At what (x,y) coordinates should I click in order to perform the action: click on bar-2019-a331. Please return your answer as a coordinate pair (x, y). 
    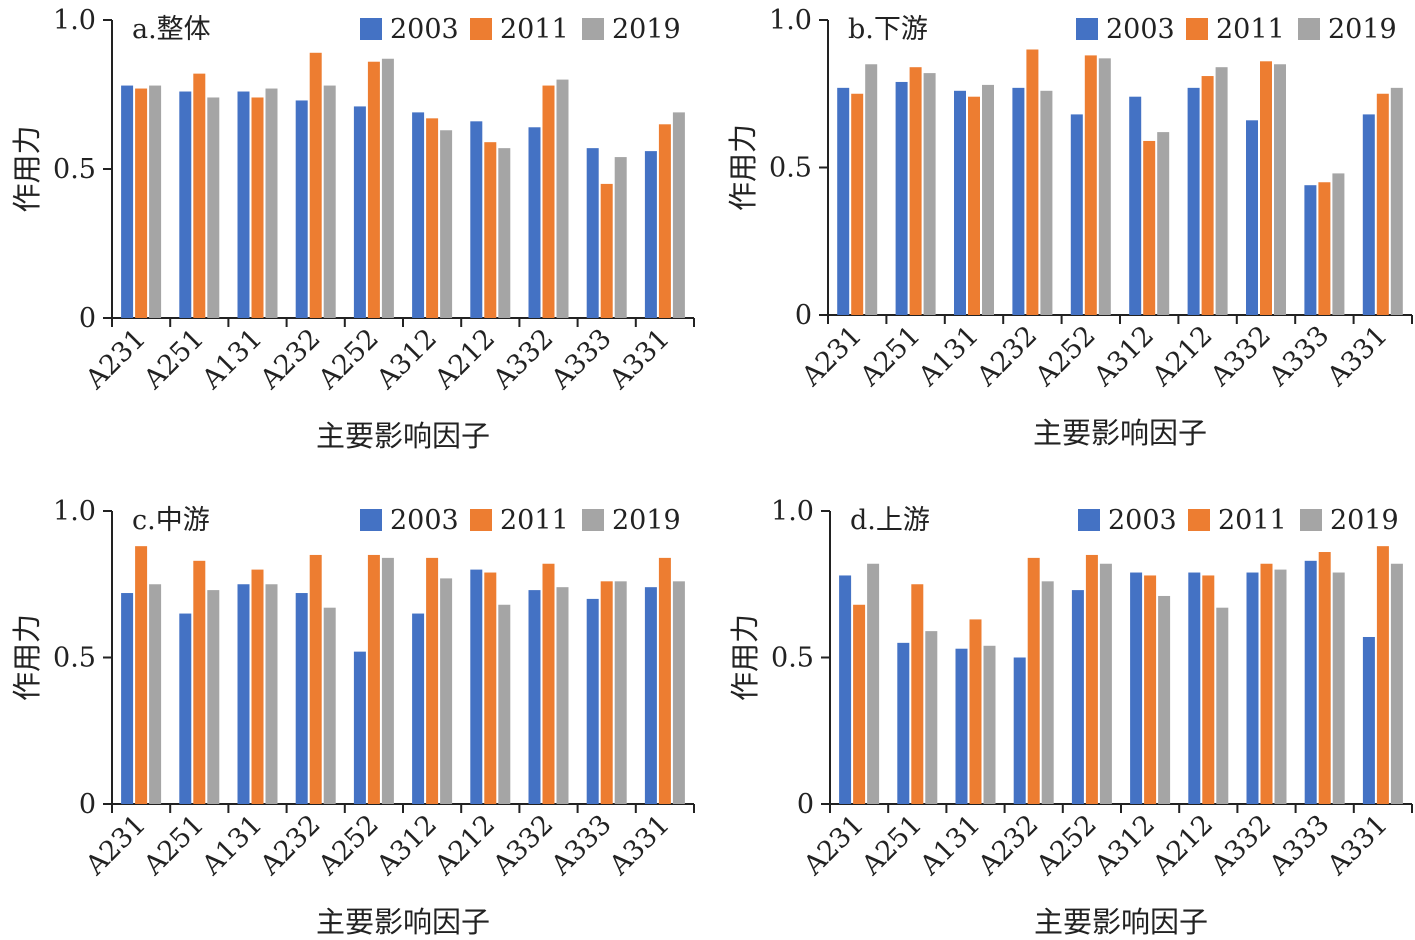
    Looking at the image, I should click on (1396, 201).